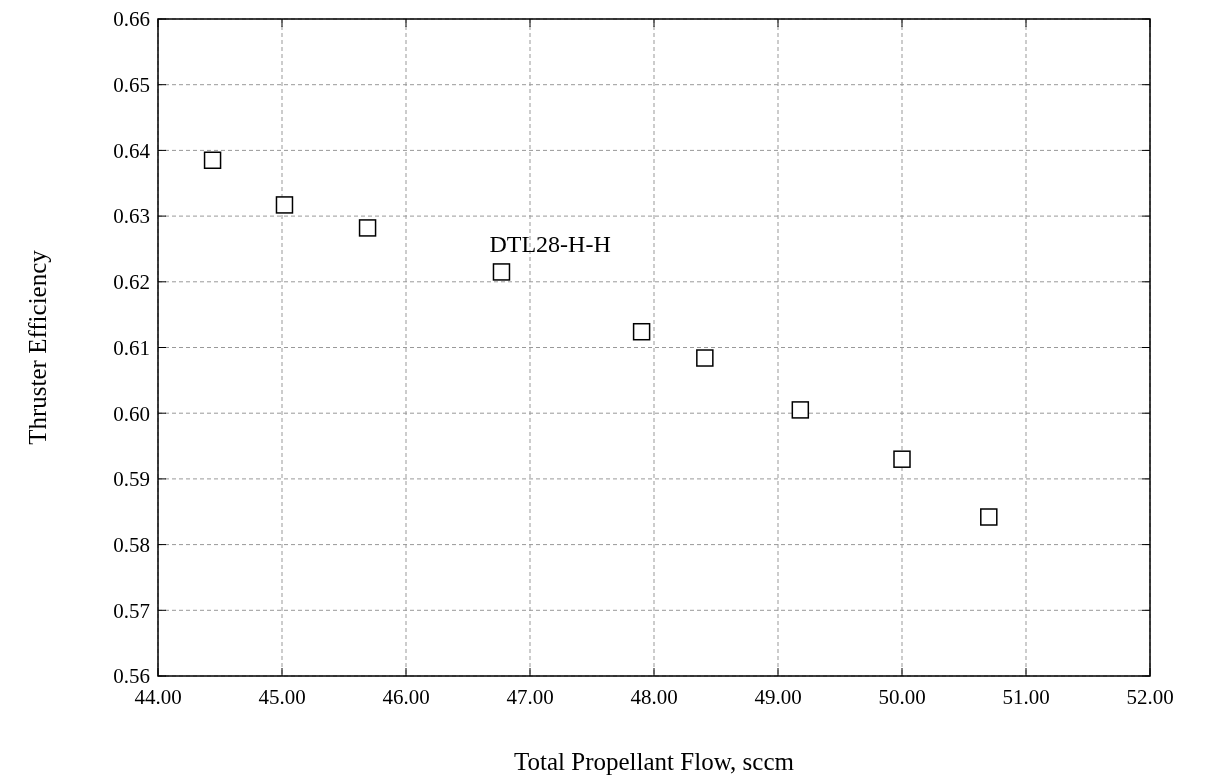 The image size is (1207, 783). Describe the element at coordinates (37, 347) in the screenshot. I see `y-axis-title: Thruster Efficiency` at that location.